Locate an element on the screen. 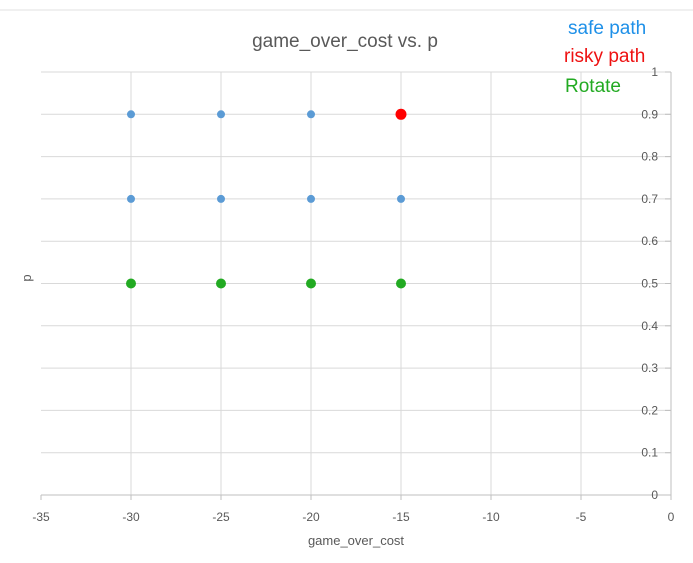 This screenshot has width=693, height=563. x-tick-label: 0 is located at coordinates (671, 517).